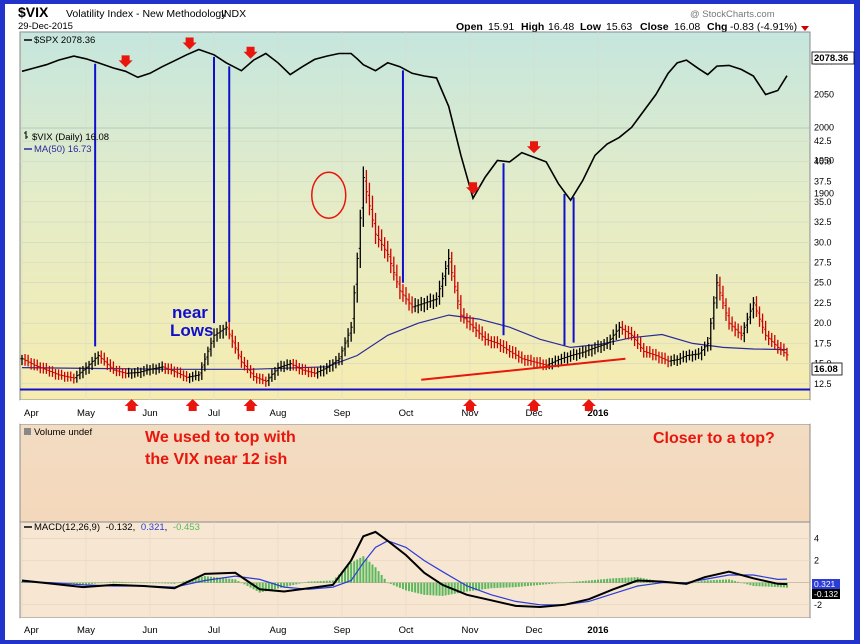 This screenshot has width=860, height=644. What do you see at coordinates (149, 413) in the screenshot?
I see `month-label: Jun` at bounding box center [149, 413].